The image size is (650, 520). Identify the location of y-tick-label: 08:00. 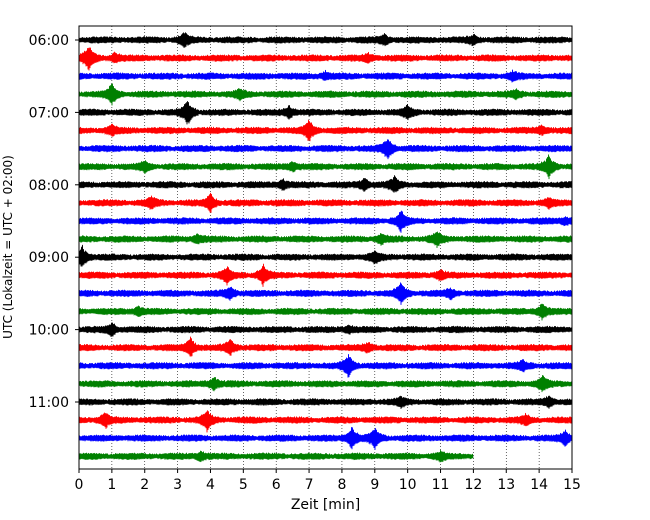
(49, 186).